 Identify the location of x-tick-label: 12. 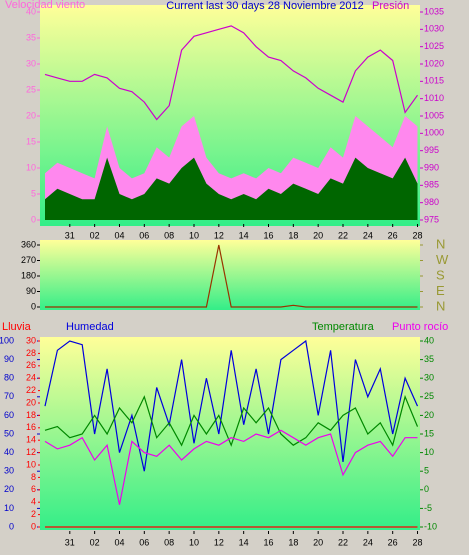
(219, 542).